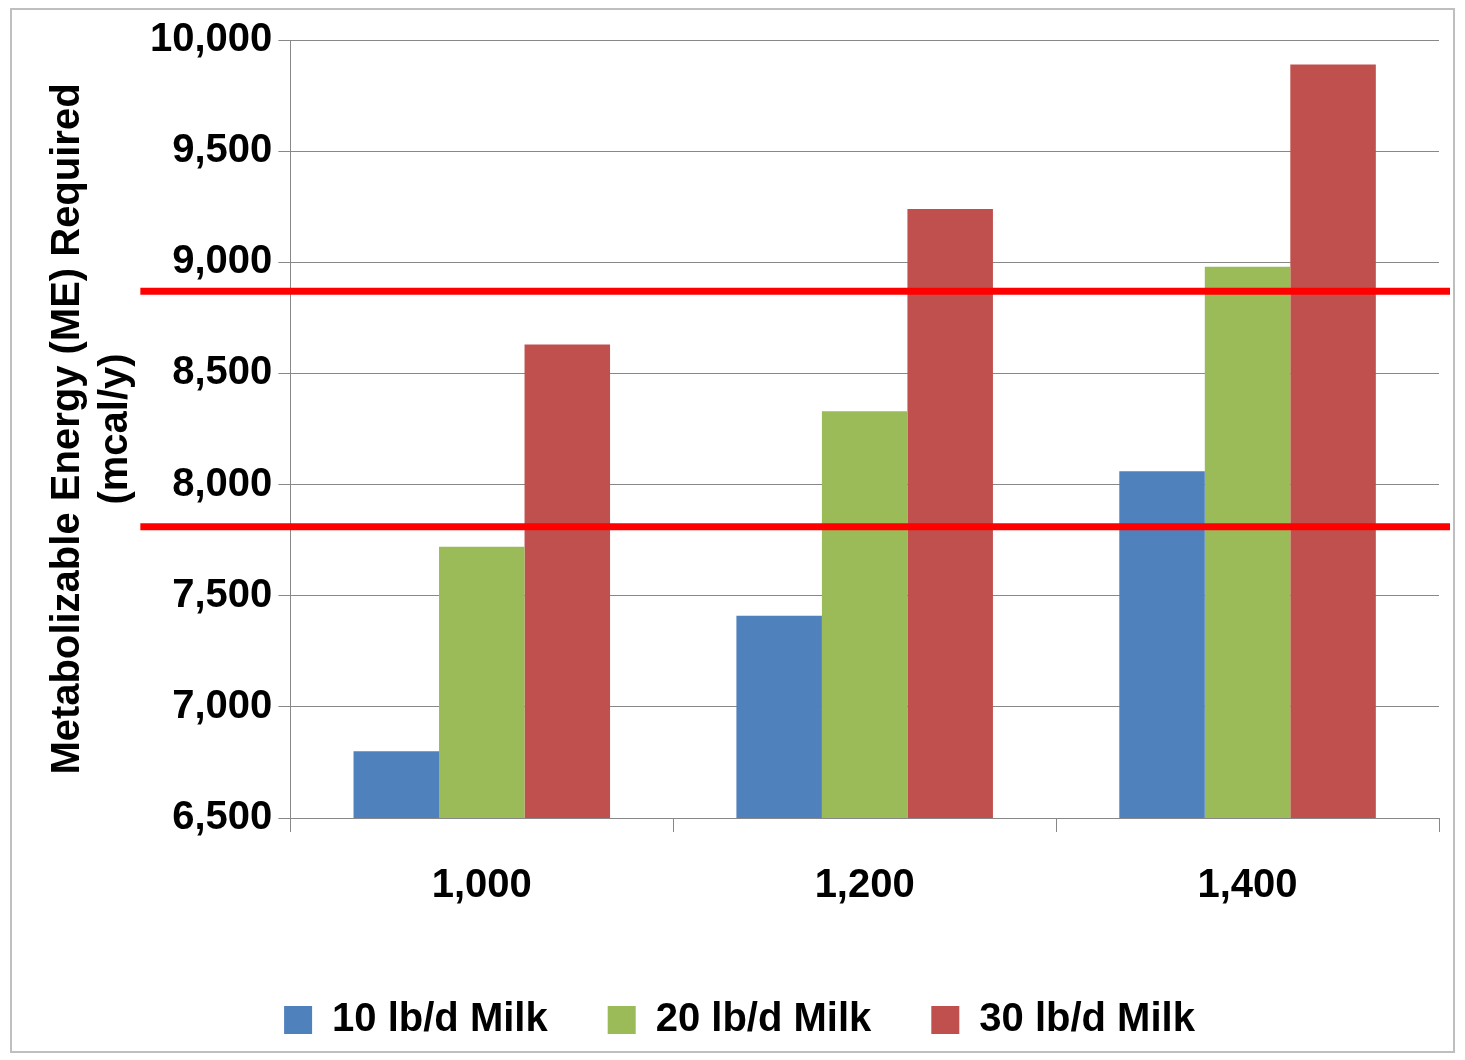 Image resolution: width=1465 pixels, height=1060 pixels. Describe the element at coordinates (222, 259) in the screenshot. I see `y-tick-label: 9,000` at that location.